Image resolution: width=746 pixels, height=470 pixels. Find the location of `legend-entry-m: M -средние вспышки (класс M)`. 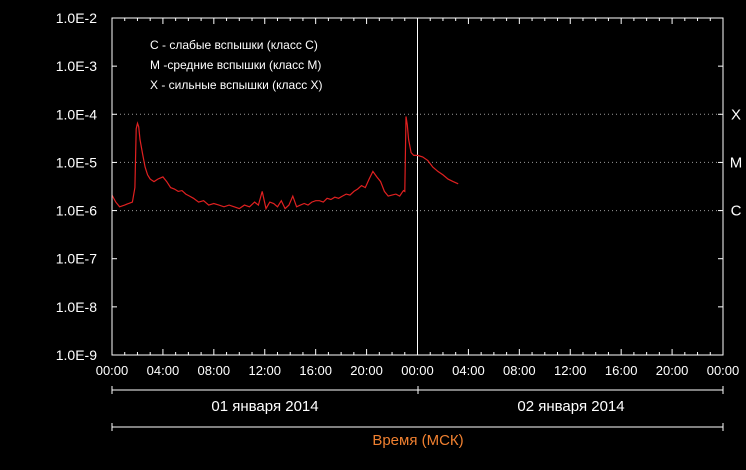

legend-entry-m: M -средние вспышки (класс M) is located at coordinates (235, 65).